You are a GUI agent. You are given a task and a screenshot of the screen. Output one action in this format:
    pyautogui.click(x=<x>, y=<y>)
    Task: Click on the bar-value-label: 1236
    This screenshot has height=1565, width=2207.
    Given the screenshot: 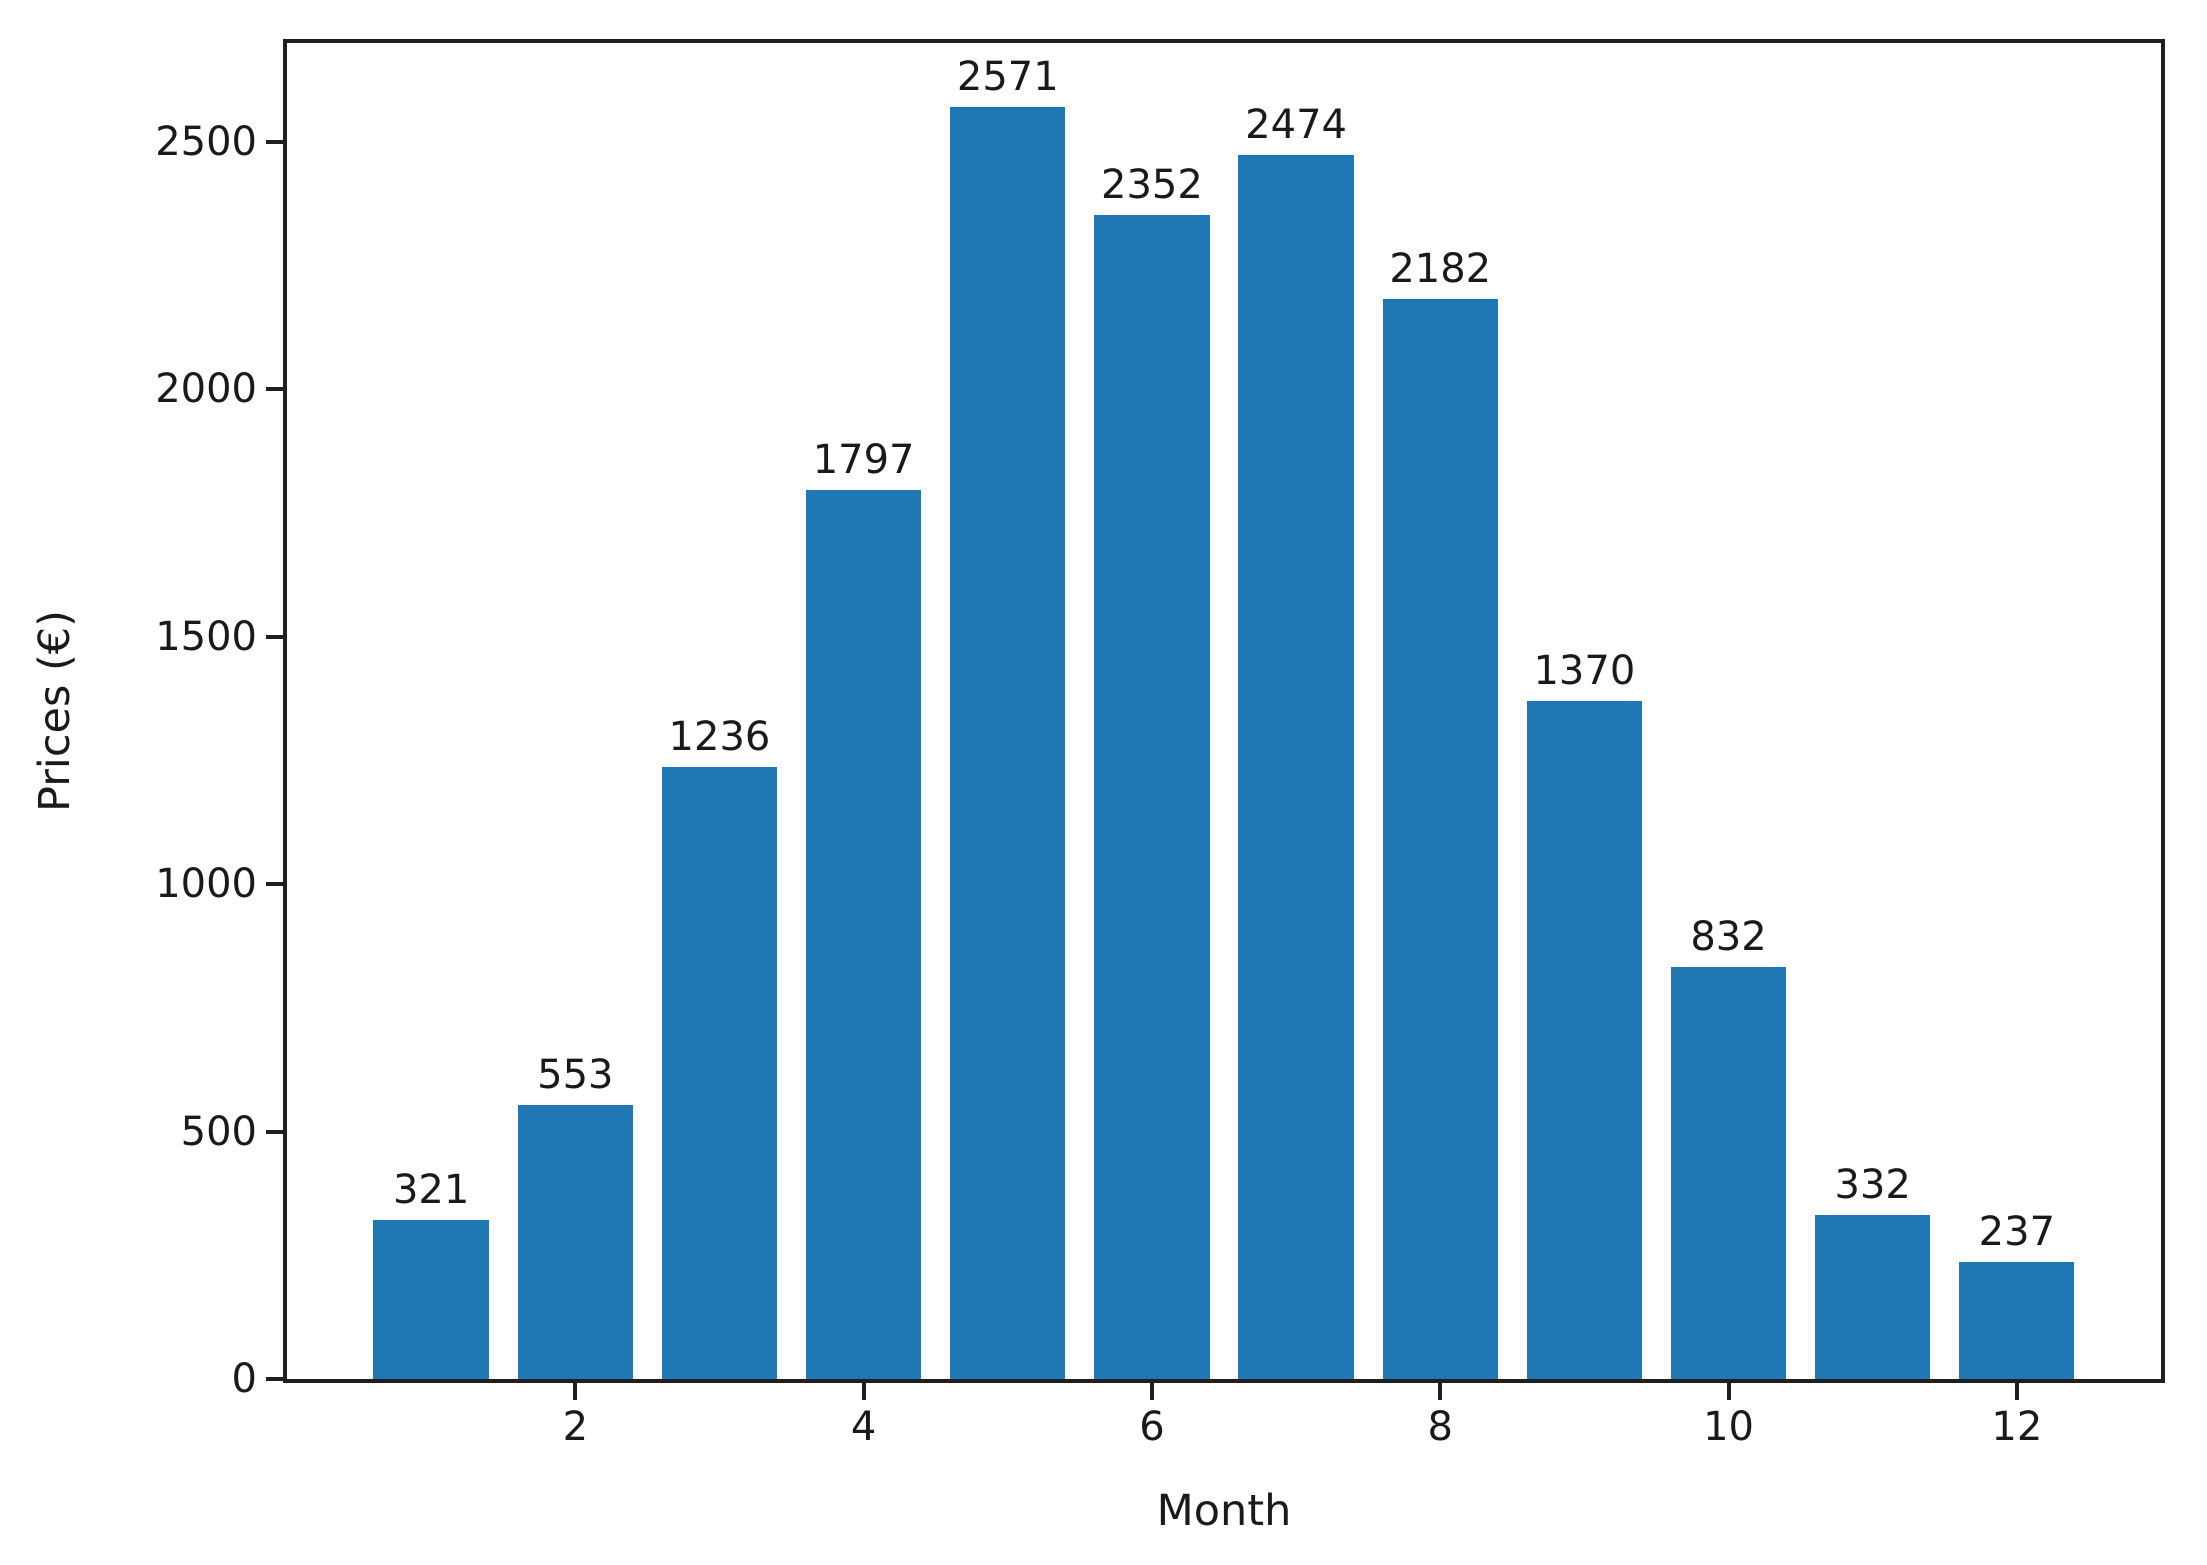 What is the action you would take?
    pyautogui.click(x=719, y=737)
    